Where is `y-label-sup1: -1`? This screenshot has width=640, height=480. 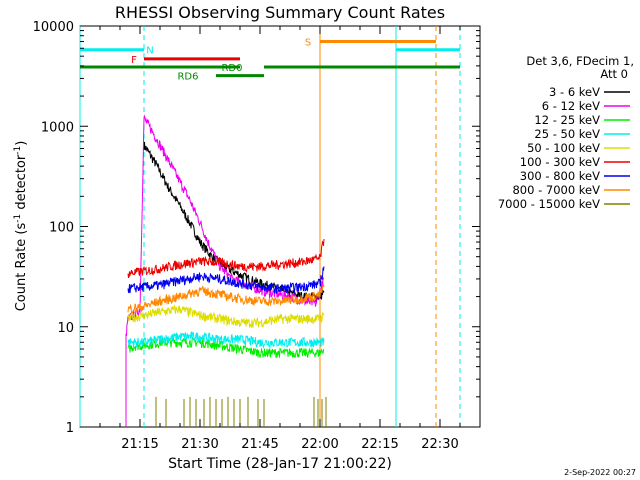
y-label-sup1: -1 is located at coordinates (18, 218).